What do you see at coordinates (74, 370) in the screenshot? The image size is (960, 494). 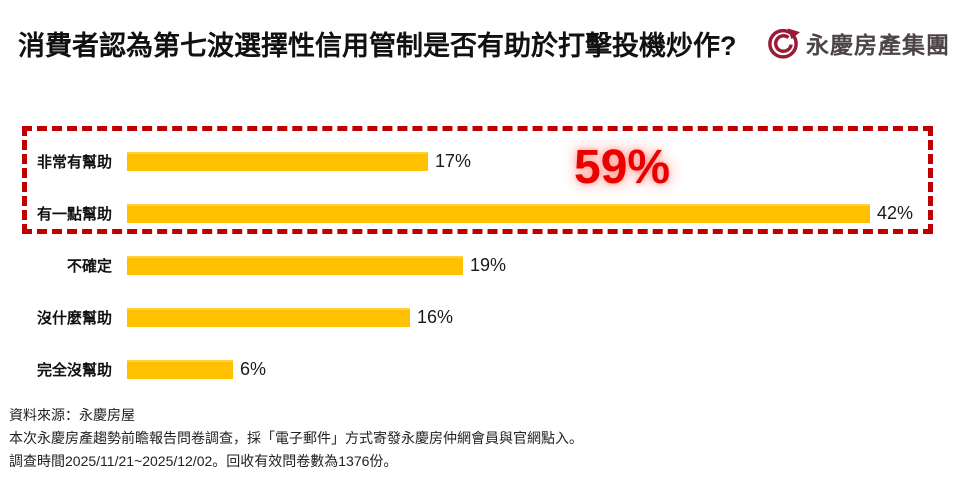 I see `bar-label: 完全沒幫助` at bounding box center [74, 370].